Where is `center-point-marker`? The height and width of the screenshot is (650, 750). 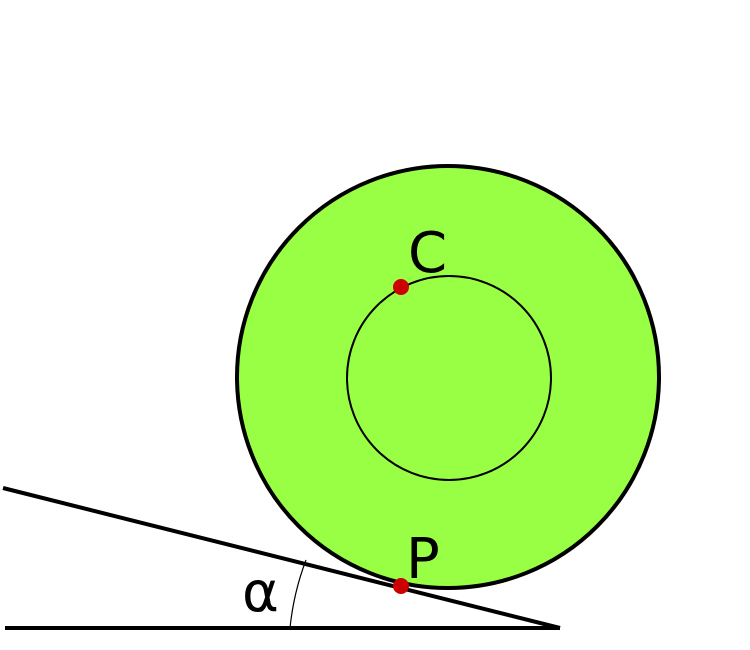 center-point-marker is located at coordinates (401, 287).